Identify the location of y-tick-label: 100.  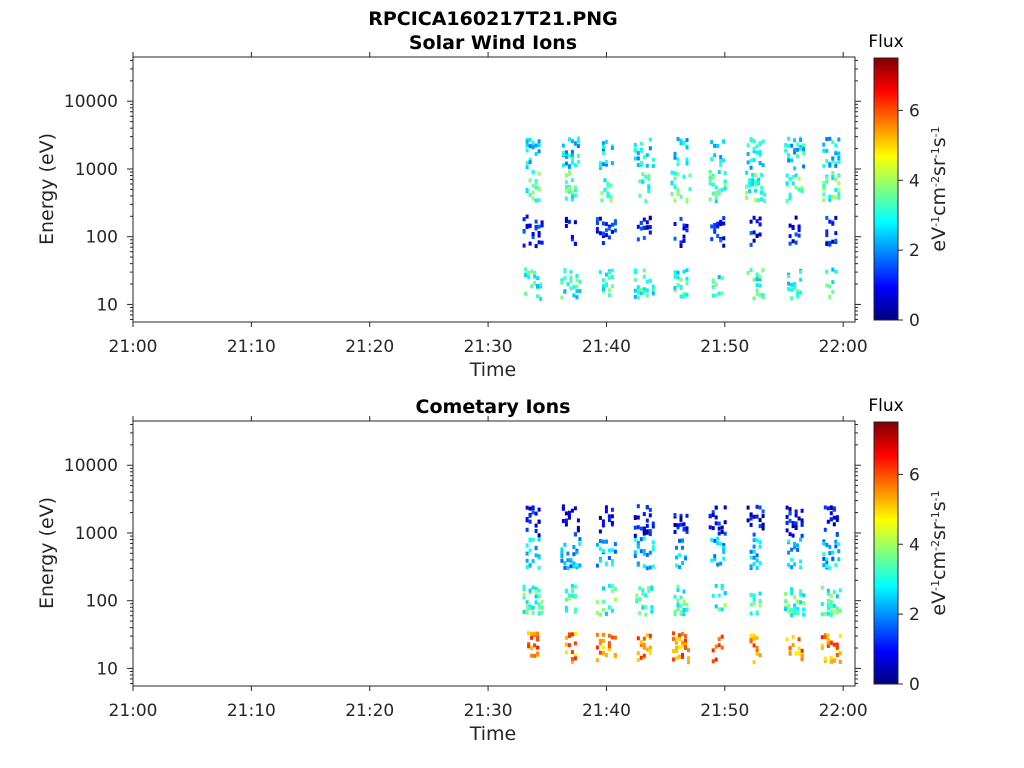
(102, 602).